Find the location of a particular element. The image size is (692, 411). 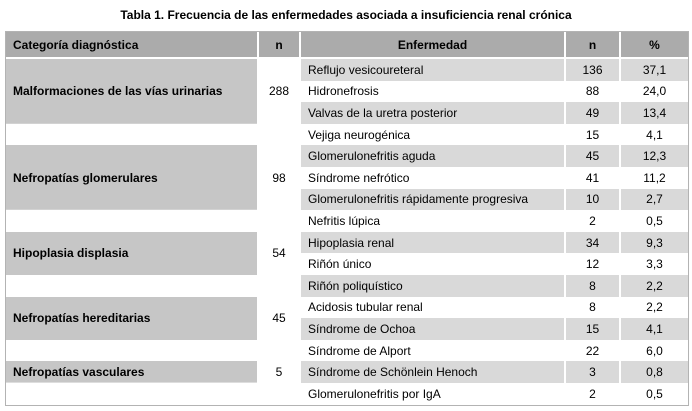

category-cell: Malformaciones de las vías urinarias is located at coordinates (132, 102).